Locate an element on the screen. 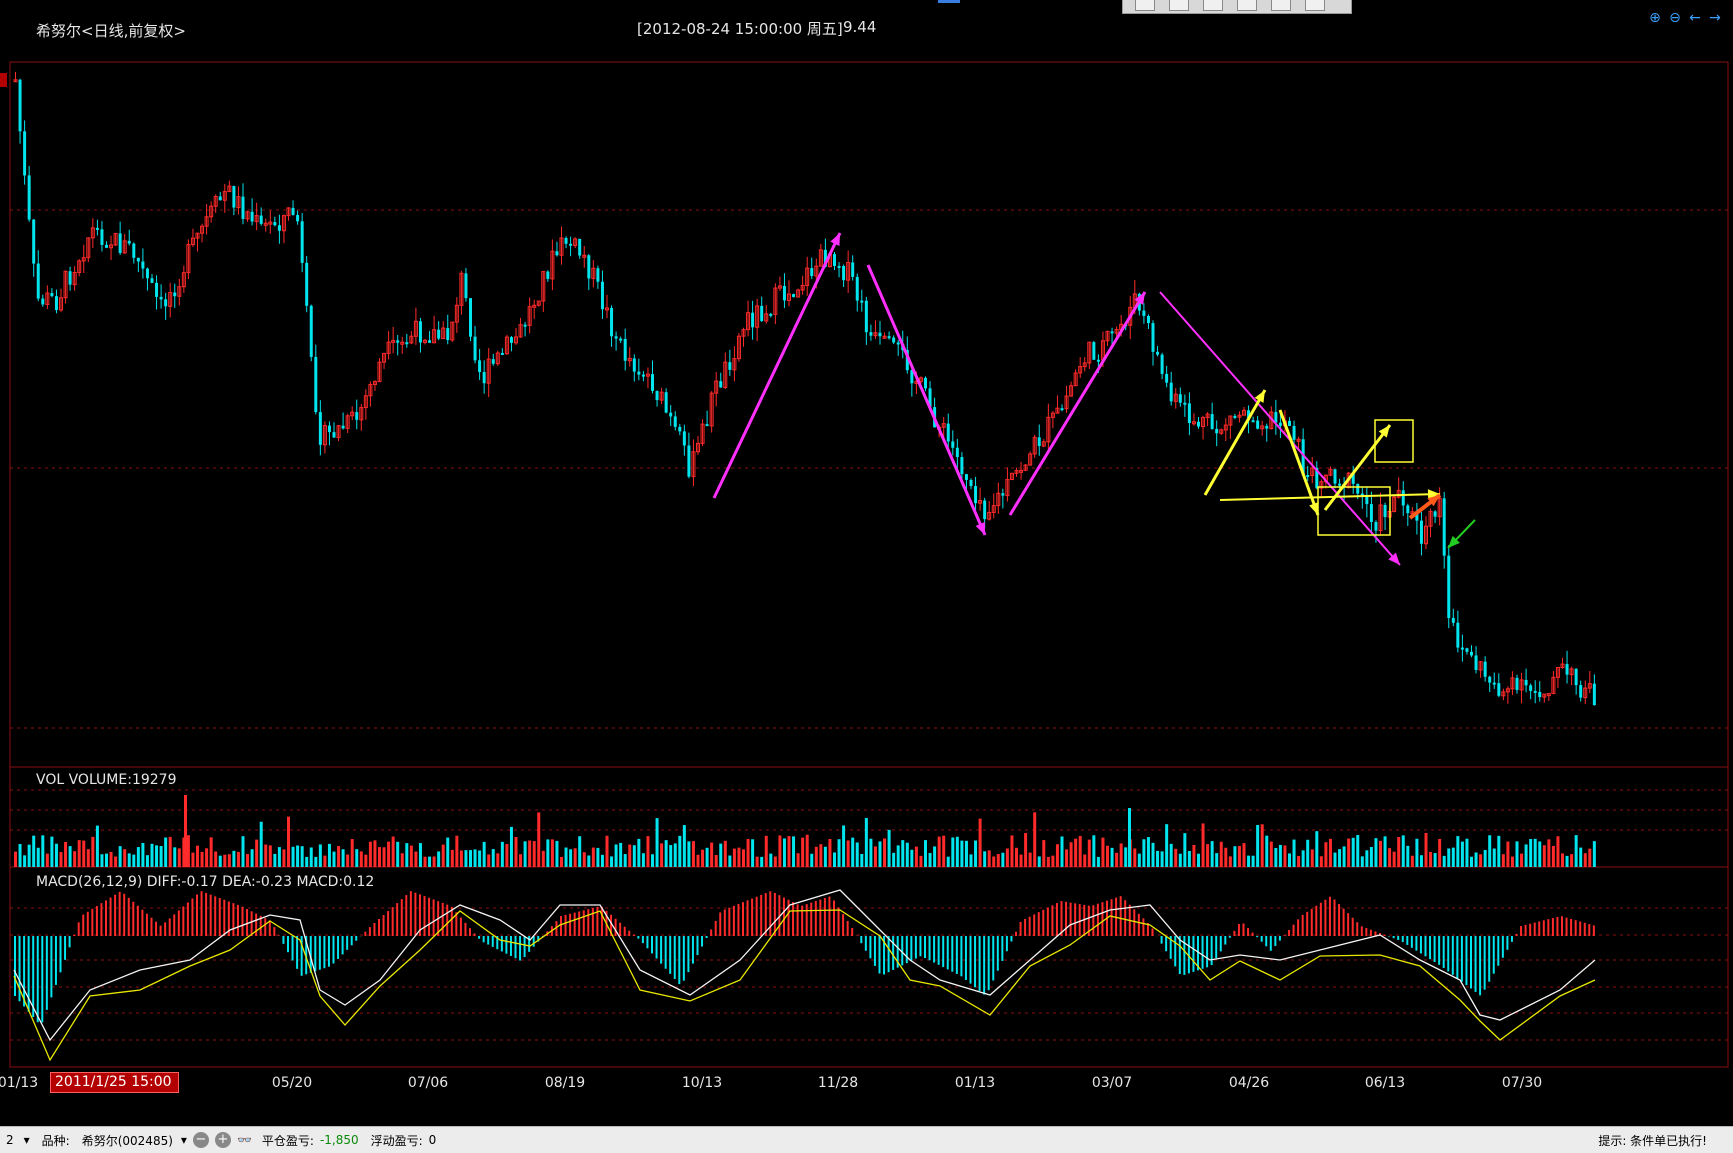  x-tick-label: 04/26 is located at coordinates (1249, 1083).